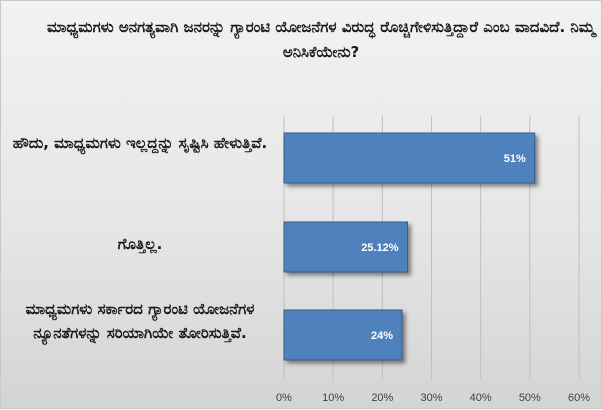  What do you see at coordinates (333, 398) in the screenshot?
I see `x-tick-label: 10%` at bounding box center [333, 398].